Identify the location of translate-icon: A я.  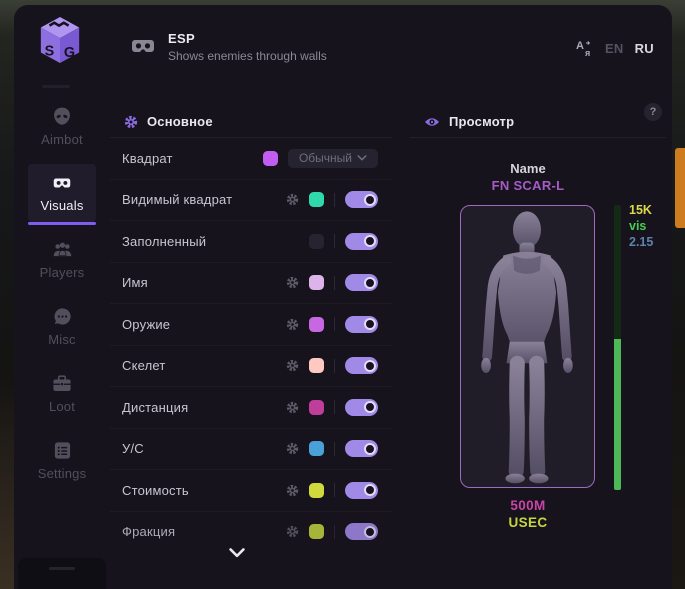
(584, 48).